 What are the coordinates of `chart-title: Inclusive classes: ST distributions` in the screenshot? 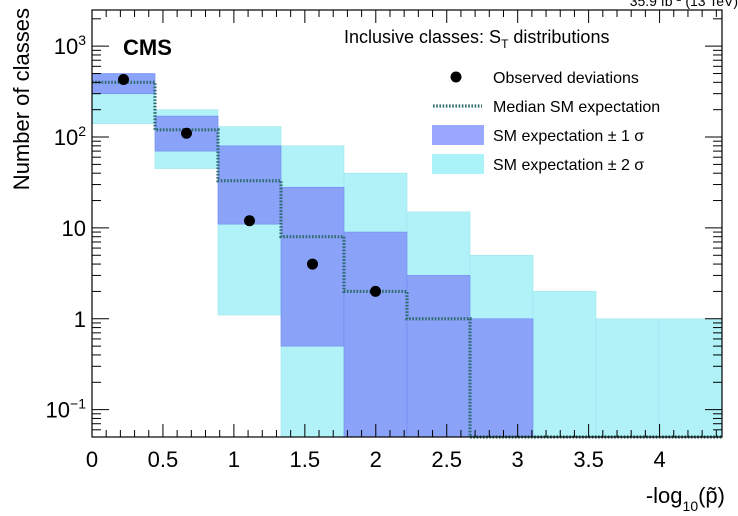 It's located at (476, 39).